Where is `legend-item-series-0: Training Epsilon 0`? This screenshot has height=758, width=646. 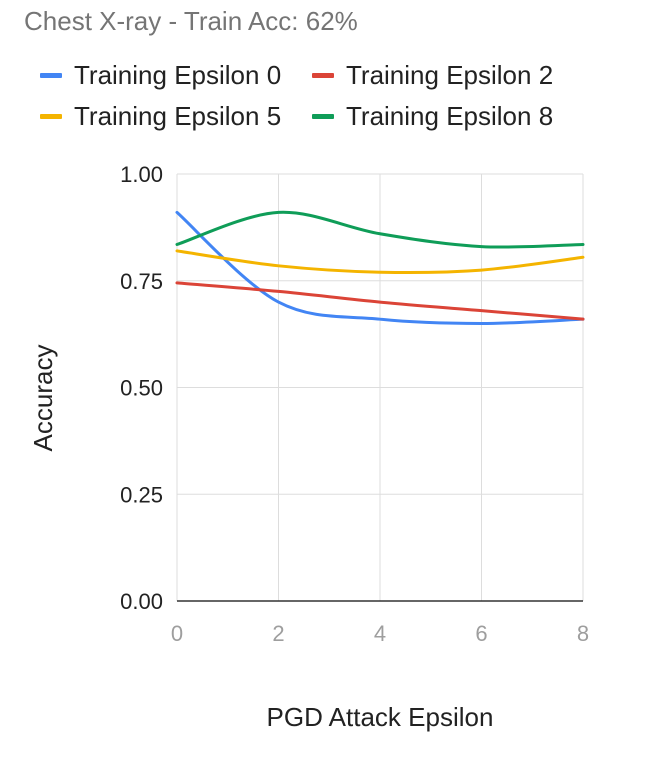
legend-item-series-0: Training Epsilon 0 is located at coordinates (160, 75).